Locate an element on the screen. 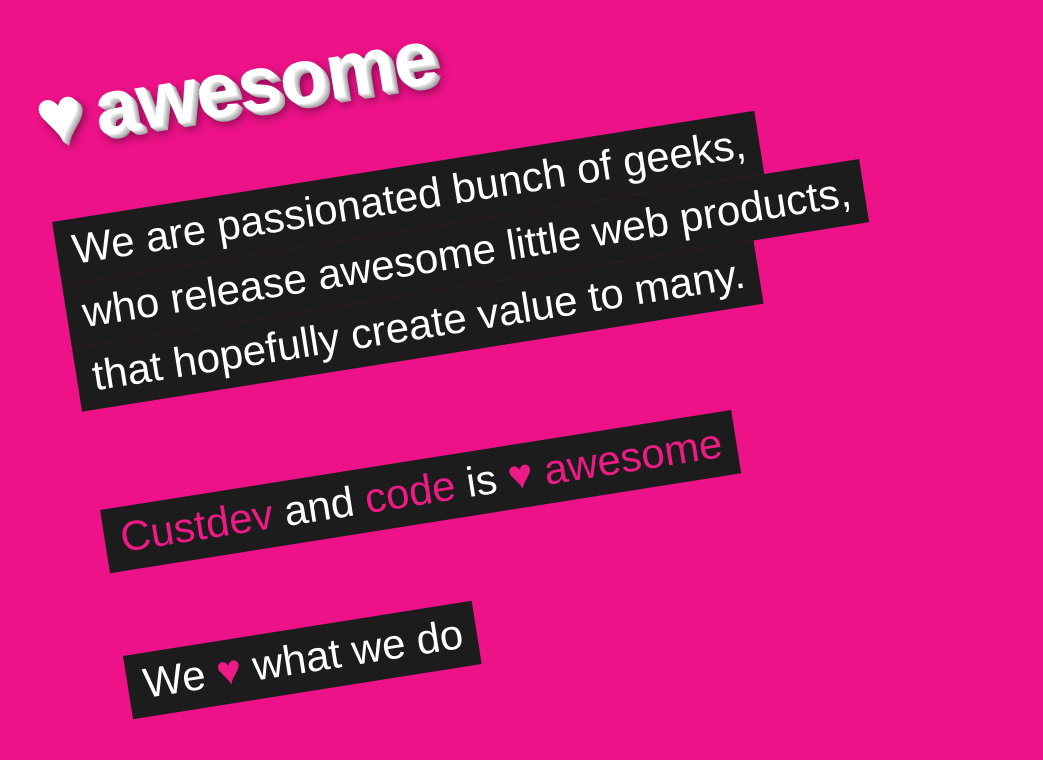 This screenshot has width=1043, height=760. motto-and: and is located at coordinates (319, 506).